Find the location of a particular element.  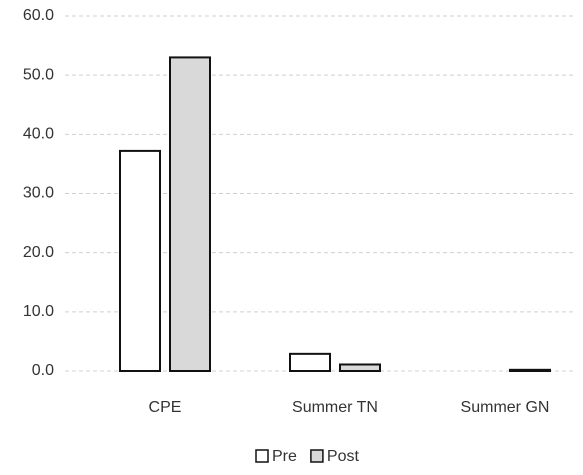

legend-label: Post is located at coordinates (343, 456).